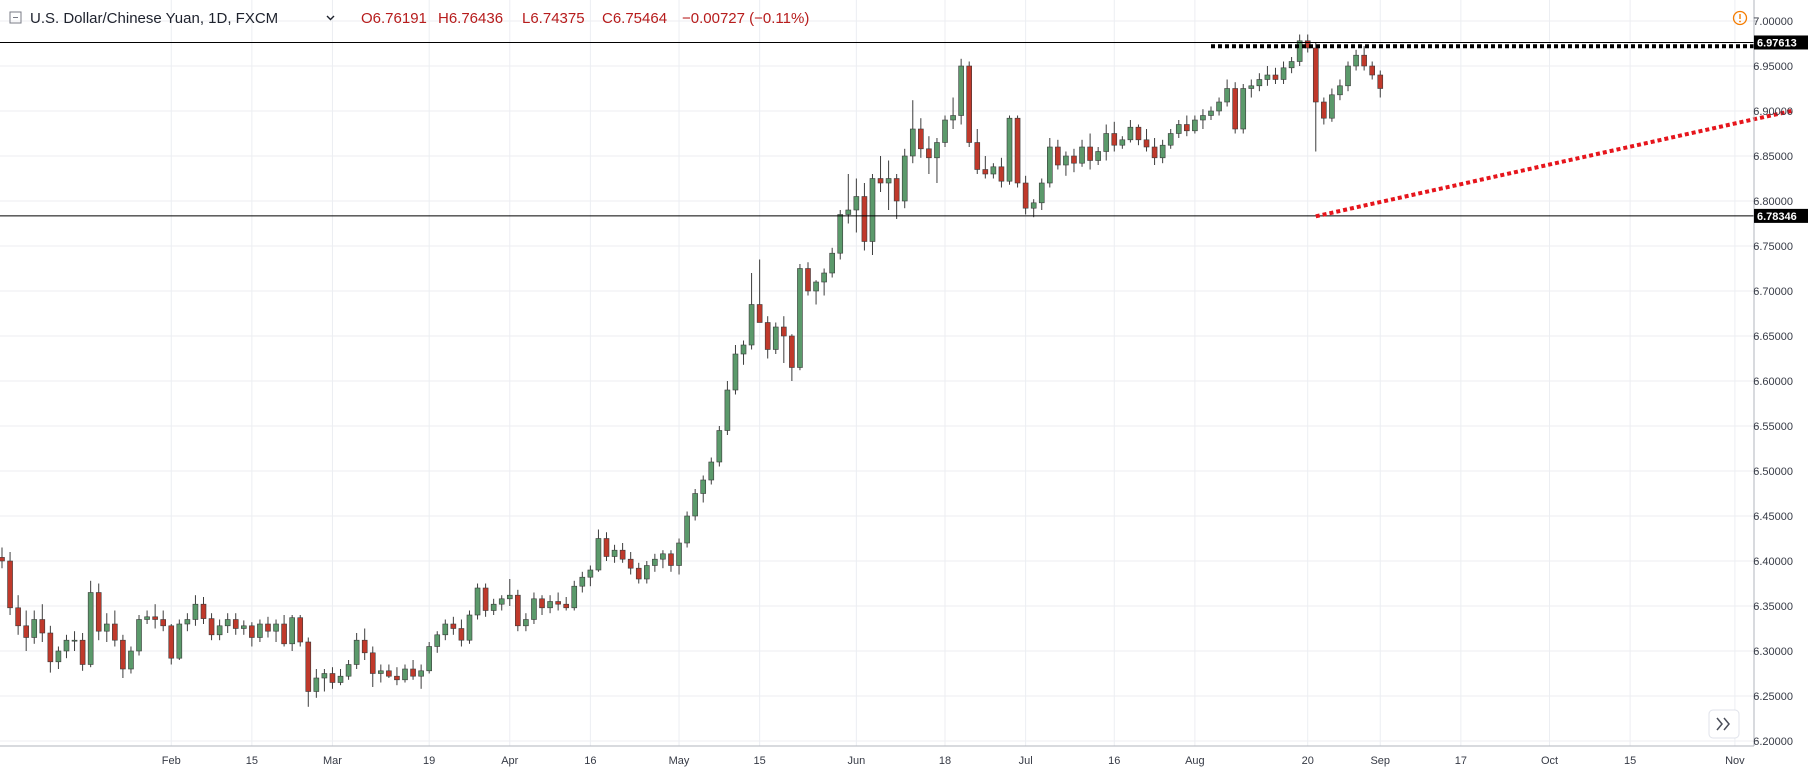  I want to click on price-tick-label: 6.20000, so click(1773, 742).